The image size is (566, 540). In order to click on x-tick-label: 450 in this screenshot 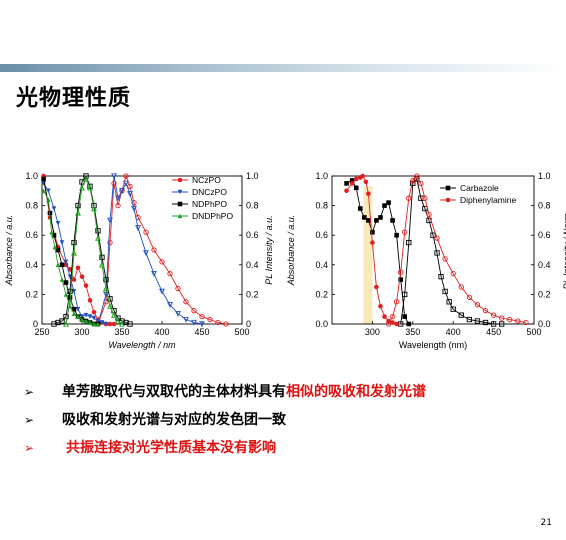, I will do `click(201, 332)`.